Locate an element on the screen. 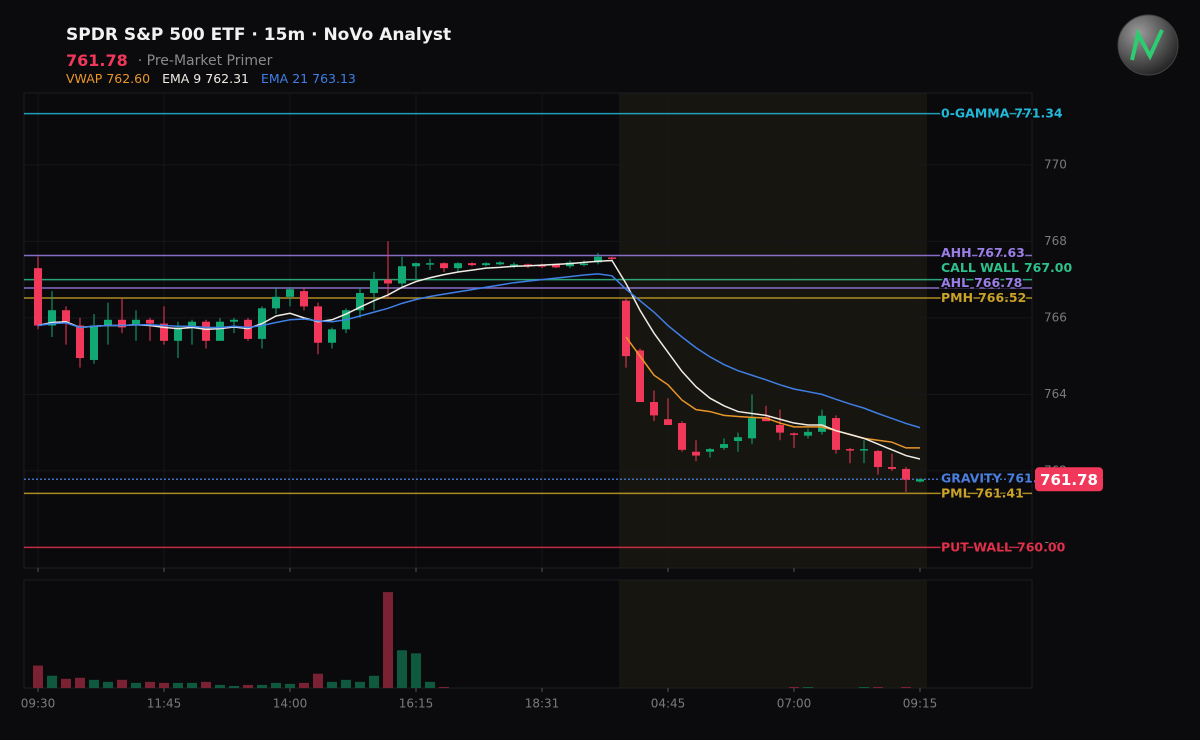  y-tick-label: 764 is located at coordinates (1055, 394).